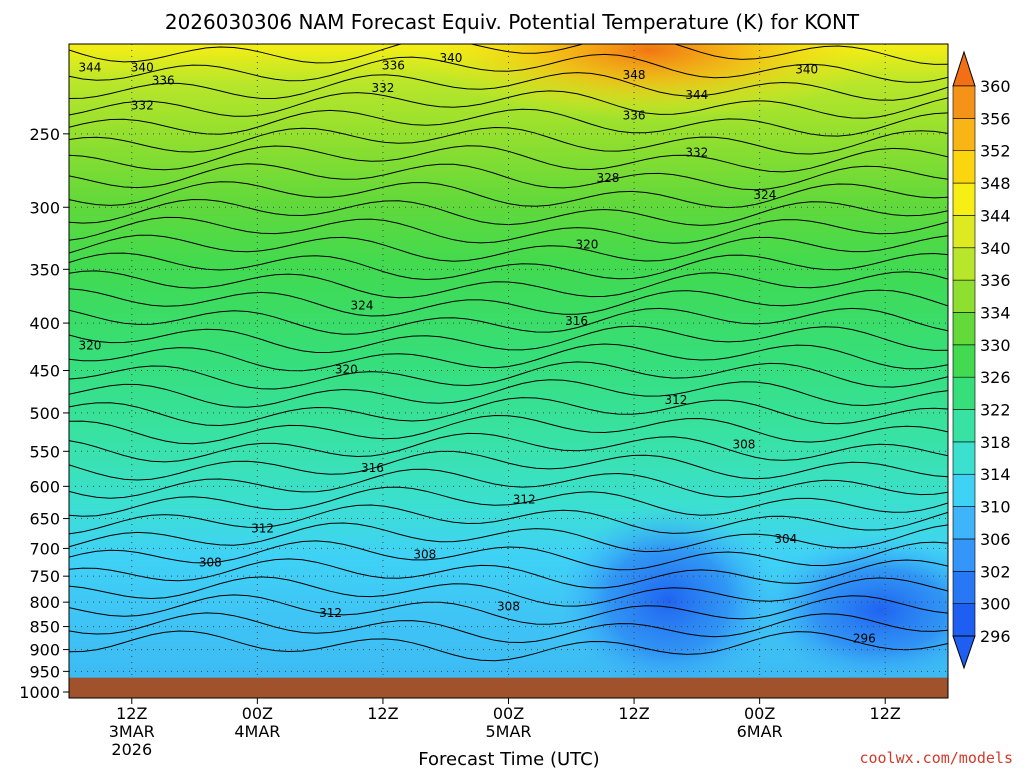 The image size is (1024, 768). I want to click on colorbar-tick-label: 360, so click(995, 86).